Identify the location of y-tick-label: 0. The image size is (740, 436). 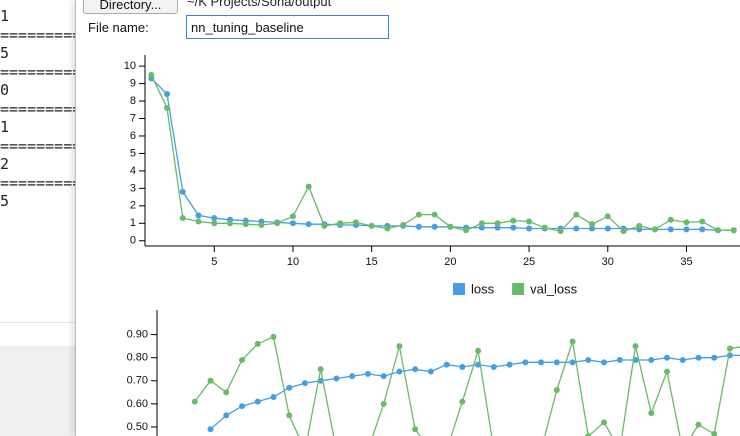
(133, 241).